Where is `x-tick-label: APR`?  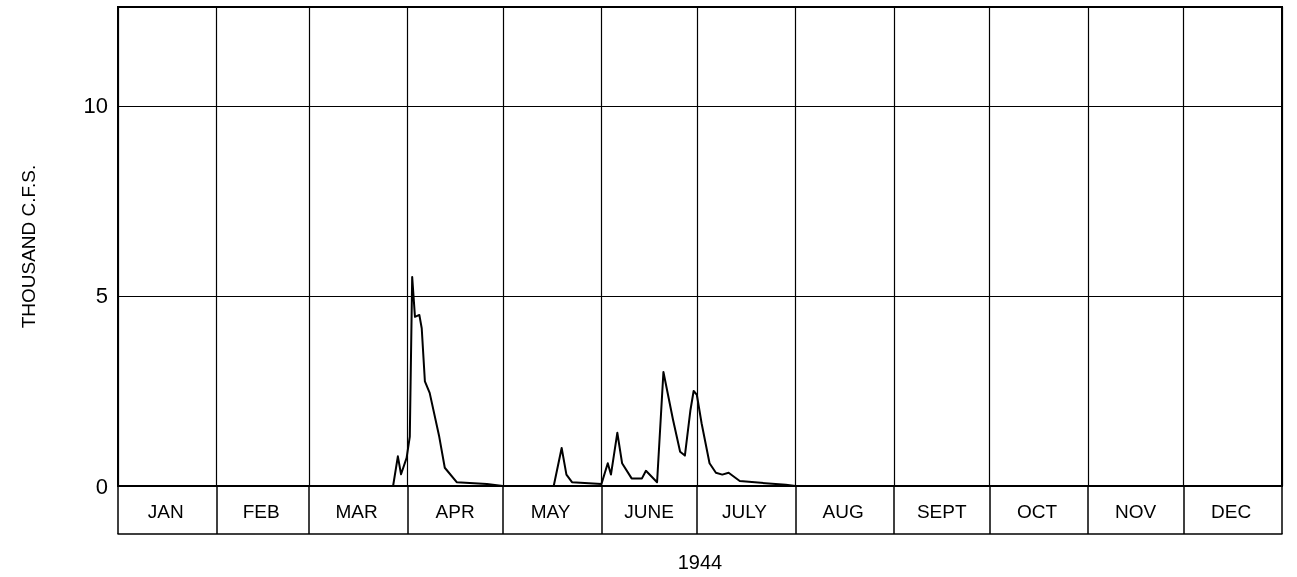
x-tick-label: APR is located at coordinates (455, 511).